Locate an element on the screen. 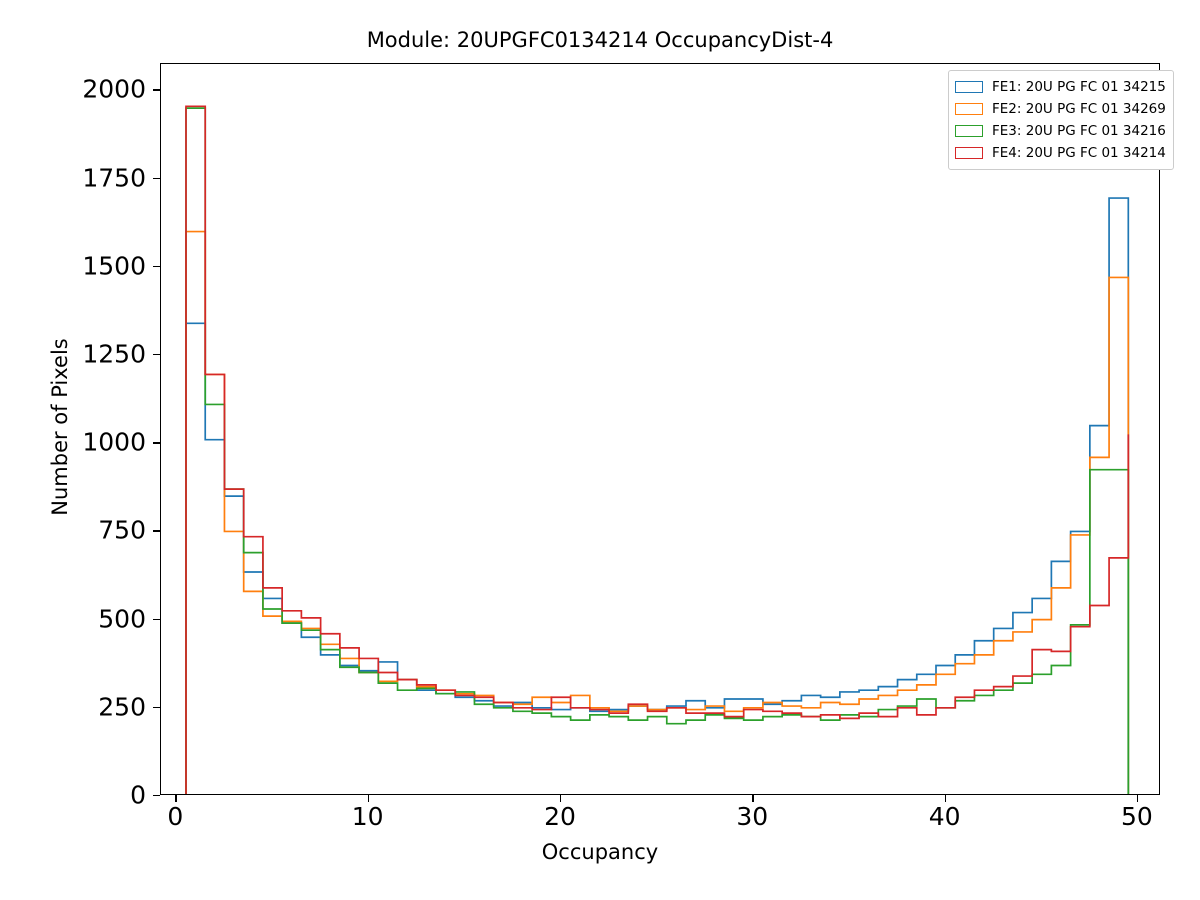  legend-item-label: FE1: 20U PG FC 01 34215 is located at coordinates (1079, 87).